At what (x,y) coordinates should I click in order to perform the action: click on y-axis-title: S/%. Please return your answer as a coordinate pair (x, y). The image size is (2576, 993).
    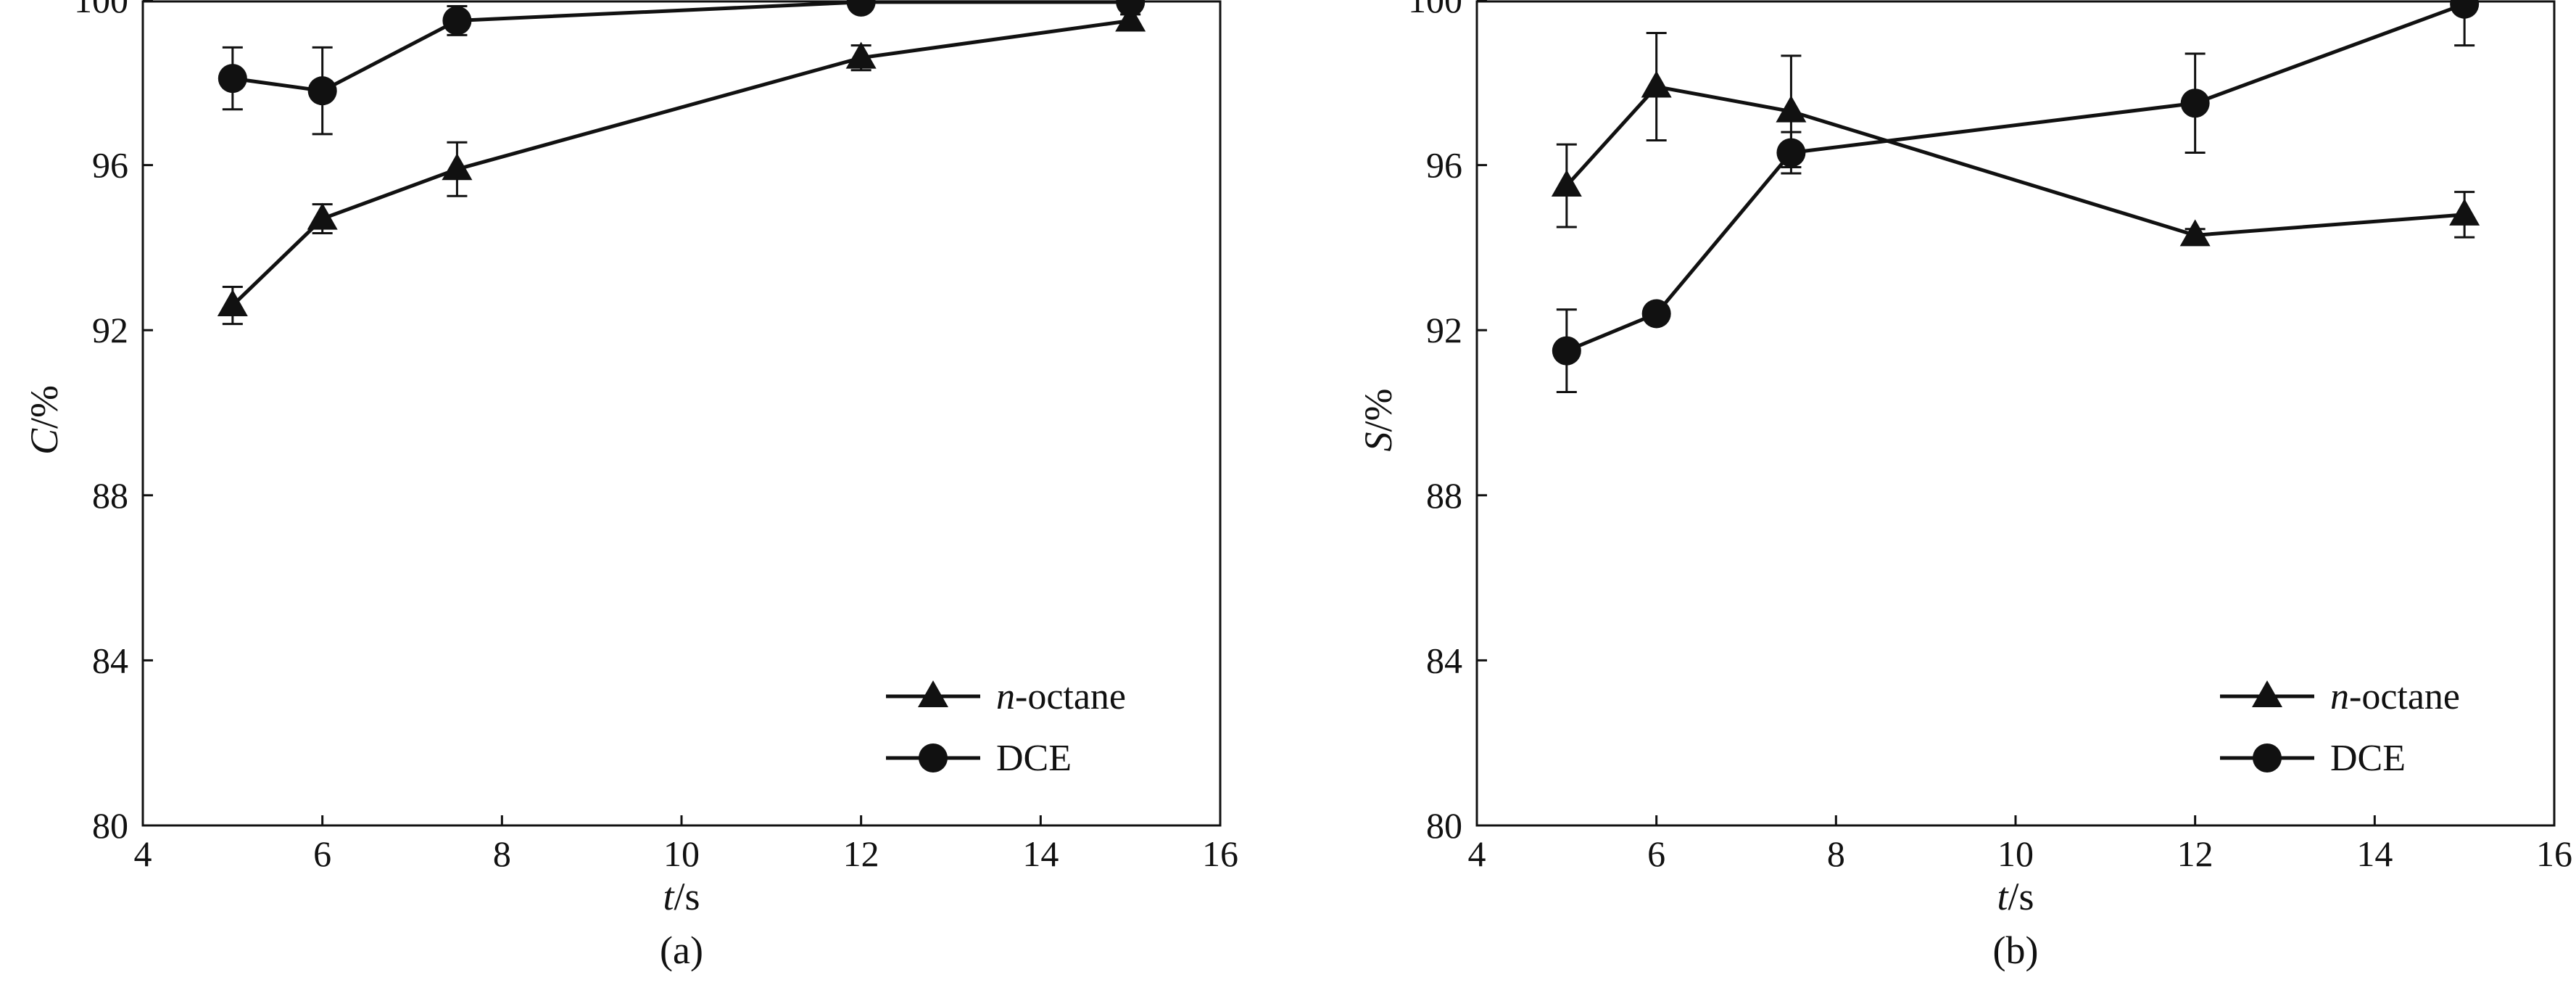
    Looking at the image, I should click on (1378, 421).